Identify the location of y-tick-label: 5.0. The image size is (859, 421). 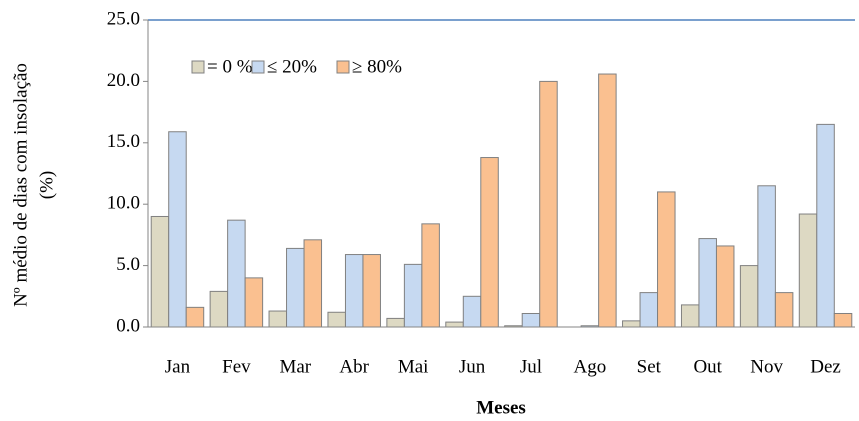
(128, 264).